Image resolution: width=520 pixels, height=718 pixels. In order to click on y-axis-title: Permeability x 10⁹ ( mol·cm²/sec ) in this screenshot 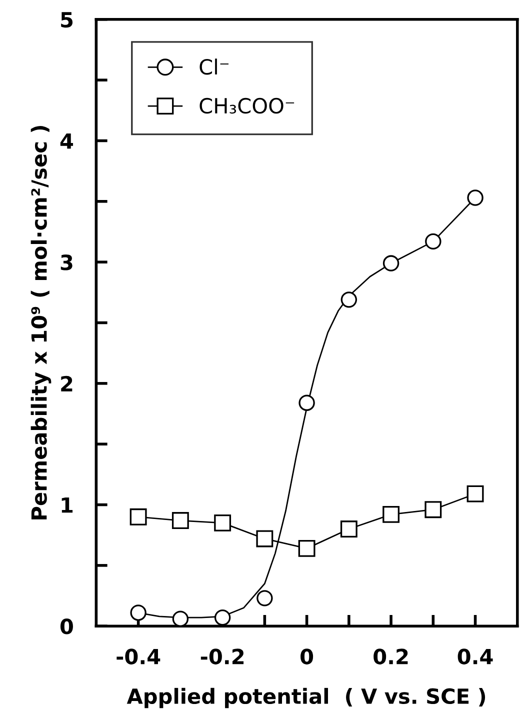, I will do `click(41, 323)`.